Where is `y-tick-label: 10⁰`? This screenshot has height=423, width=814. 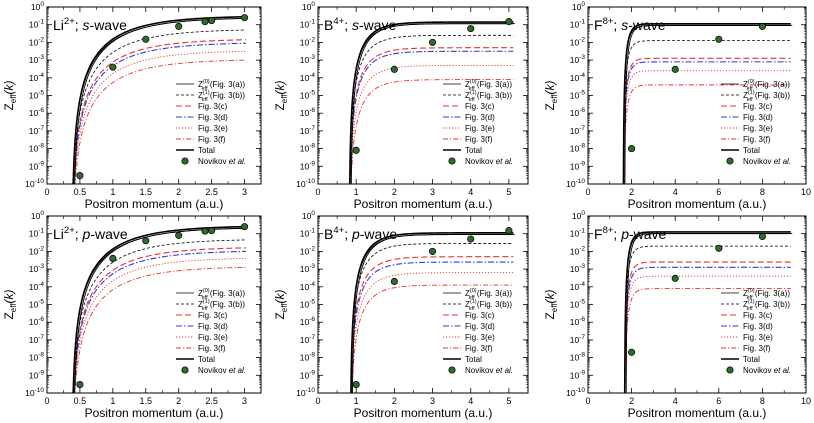
y-tick-label: 10⁰ is located at coordinates (578, 215).